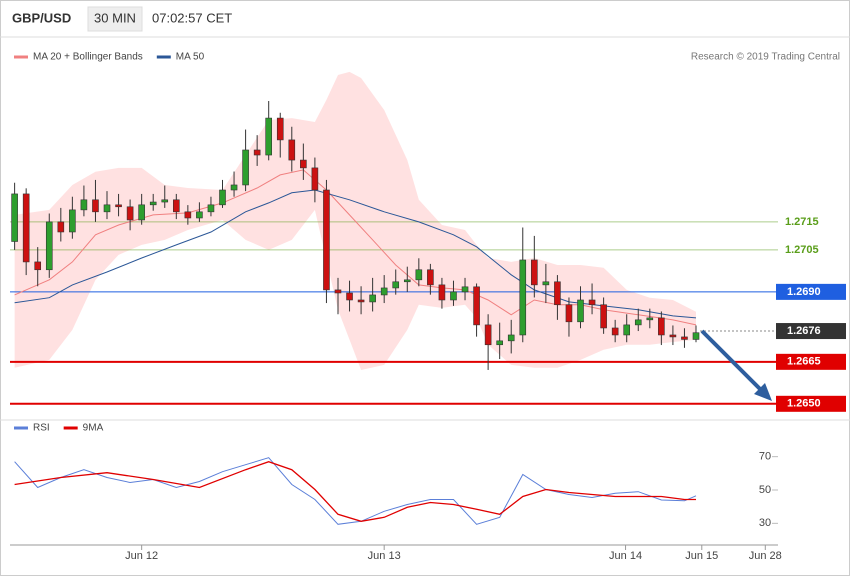 Image resolution: width=850 pixels, height=576 pixels. What do you see at coordinates (625, 556) in the screenshot?
I see `x-tick-label: Jun 14` at bounding box center [625, 556].